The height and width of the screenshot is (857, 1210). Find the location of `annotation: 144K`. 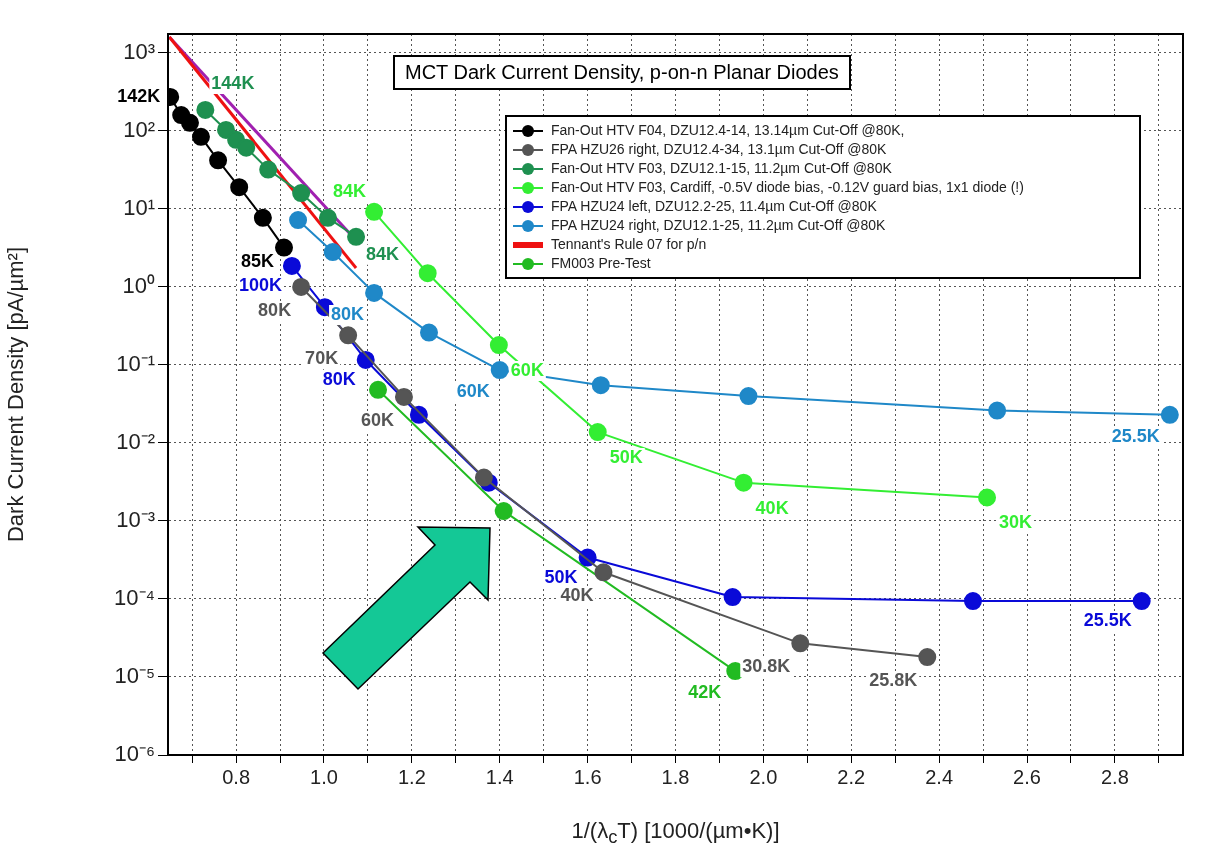

annotation: 144K is located at coordinates (233, 82).